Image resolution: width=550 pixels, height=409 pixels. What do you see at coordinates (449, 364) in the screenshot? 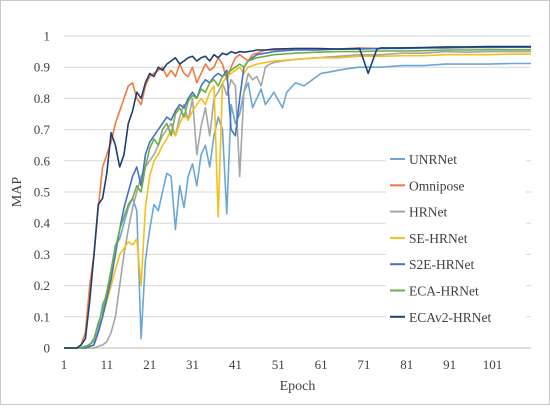
I see `x-tick-label-9: 91` at bounding box center [449, 364].